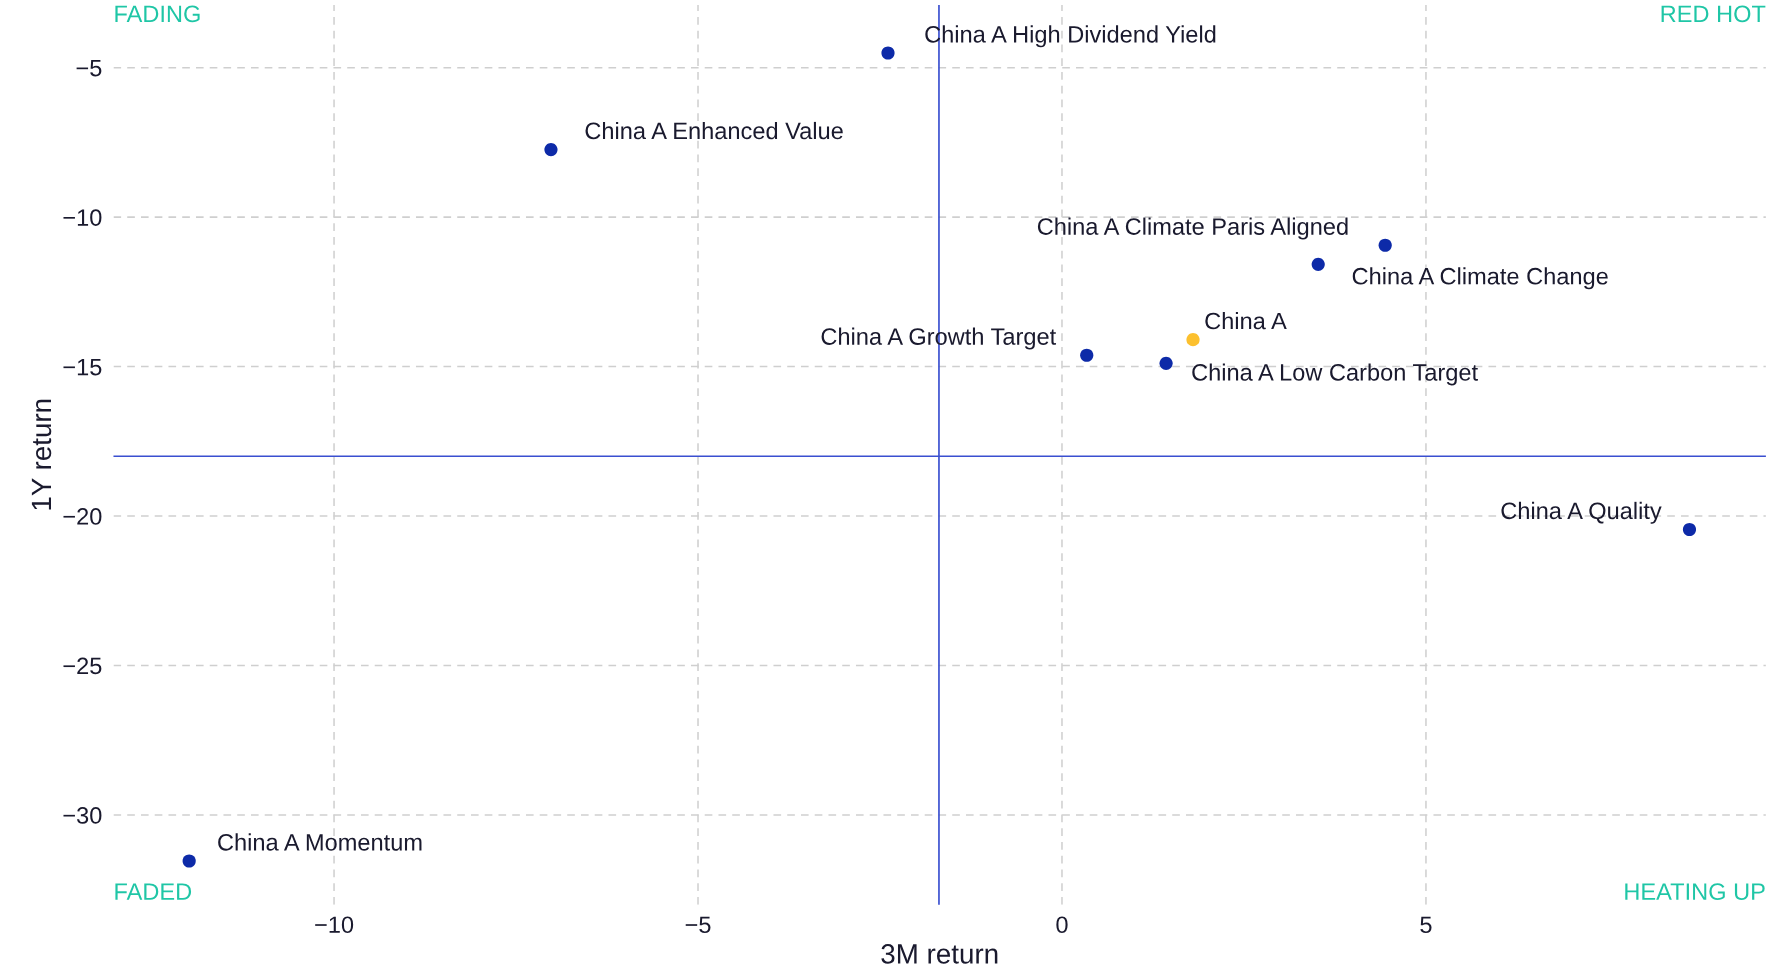 The width and height of the screenshot is (1773, 978). I want to click on annotation: RED HOT, so click(1713, 14).